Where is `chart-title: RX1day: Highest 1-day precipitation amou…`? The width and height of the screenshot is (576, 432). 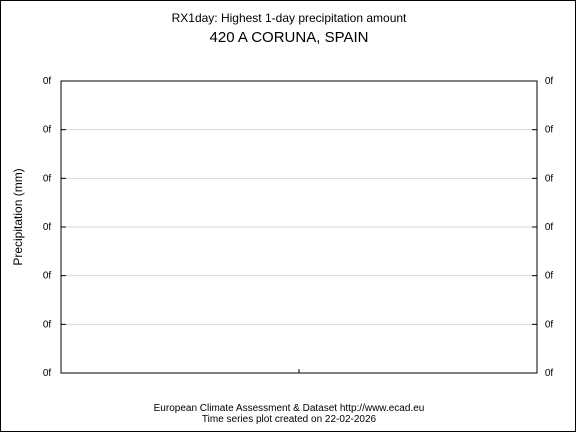 chart-title: RX1day: Highest 1-day precipitation amou… is located at coordinates (289, 18).